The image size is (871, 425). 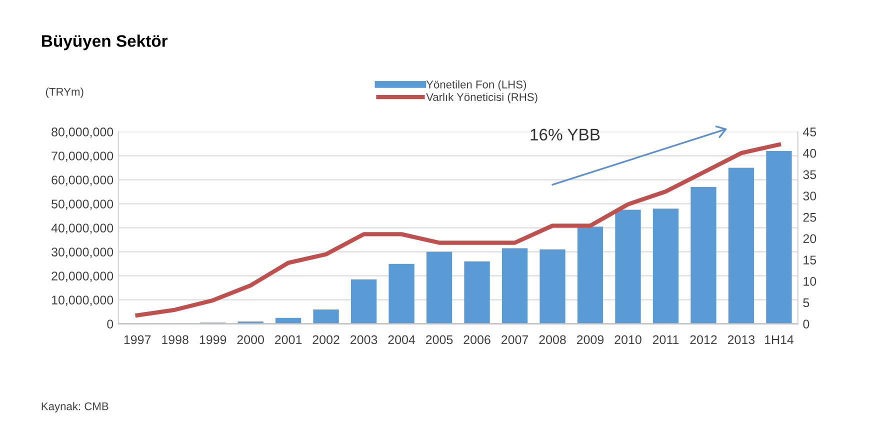 What do you see at coordinates (477, 339) in the screenshot?
I see `x-tick-label: 2006` at bounding box center [477, 339].